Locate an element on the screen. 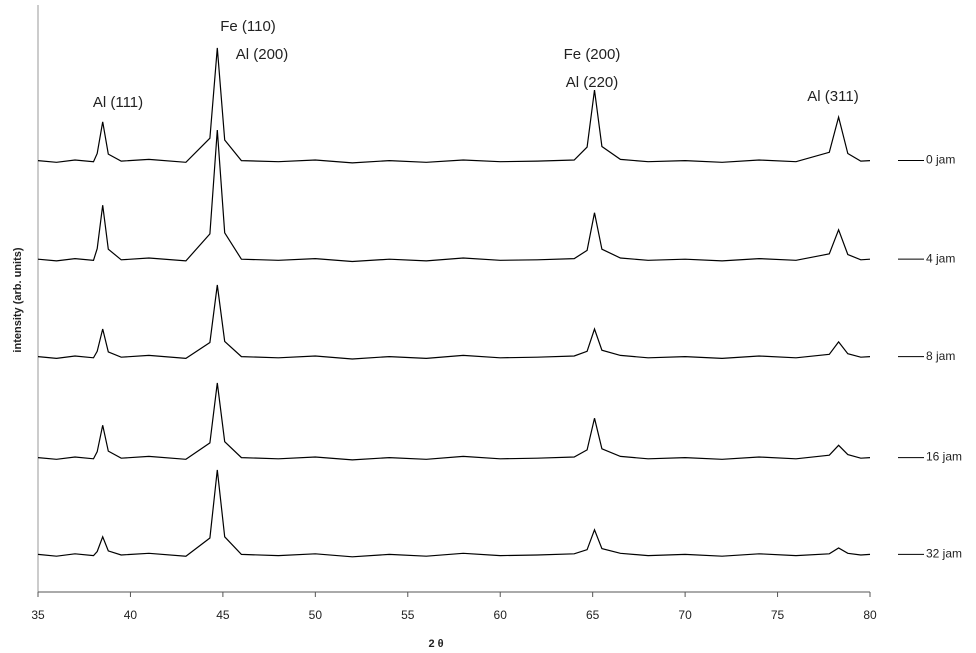 The image size is (976, 653). x-tick-label: 80 is located at coordinates (870, 615).